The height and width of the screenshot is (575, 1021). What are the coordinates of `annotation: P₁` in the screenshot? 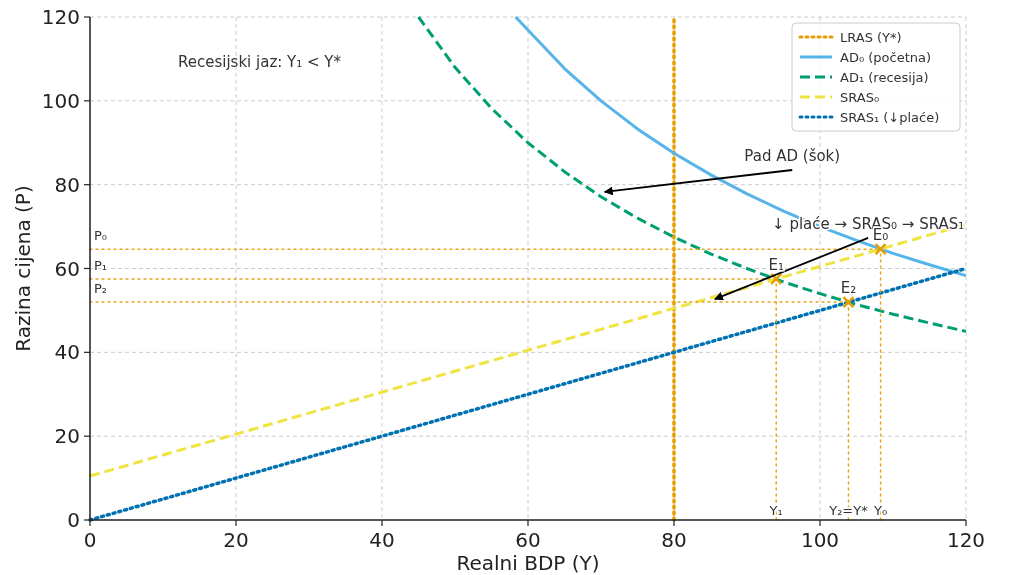 It's located at (101, 265).